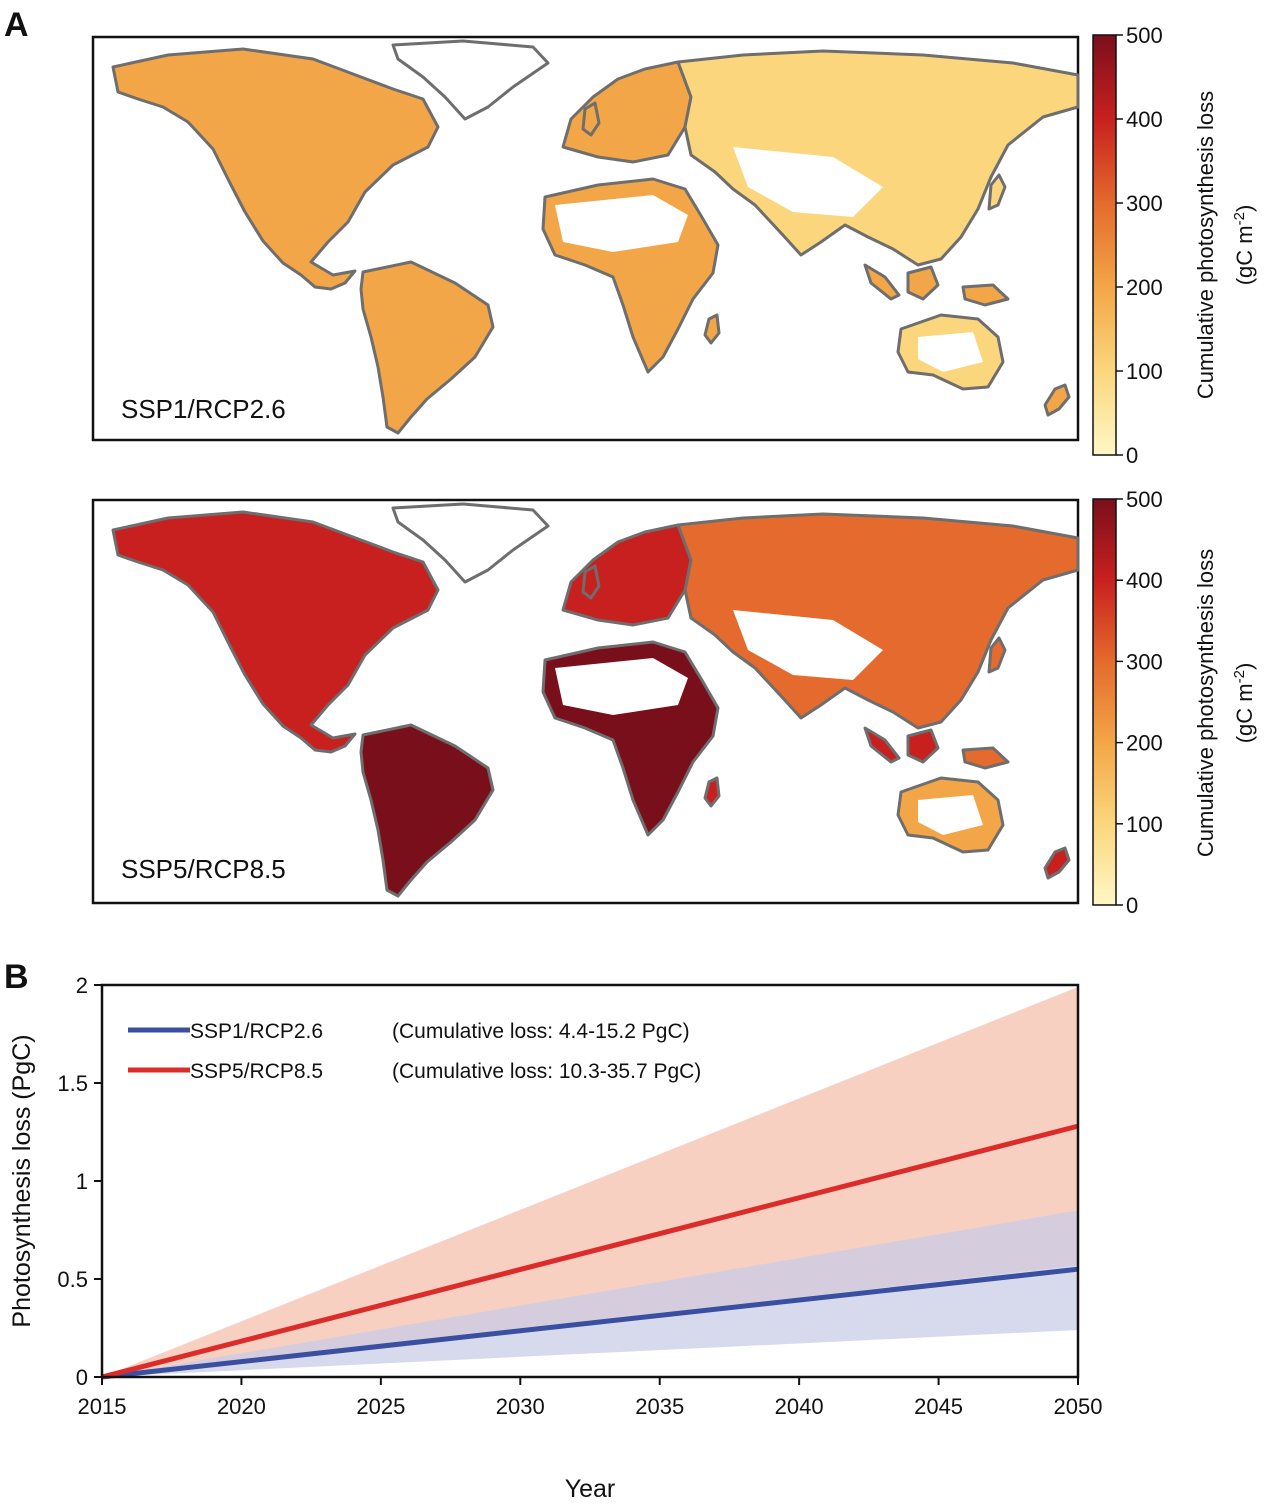  I want to click on y-tick-label: 1, so click(82, 1181).